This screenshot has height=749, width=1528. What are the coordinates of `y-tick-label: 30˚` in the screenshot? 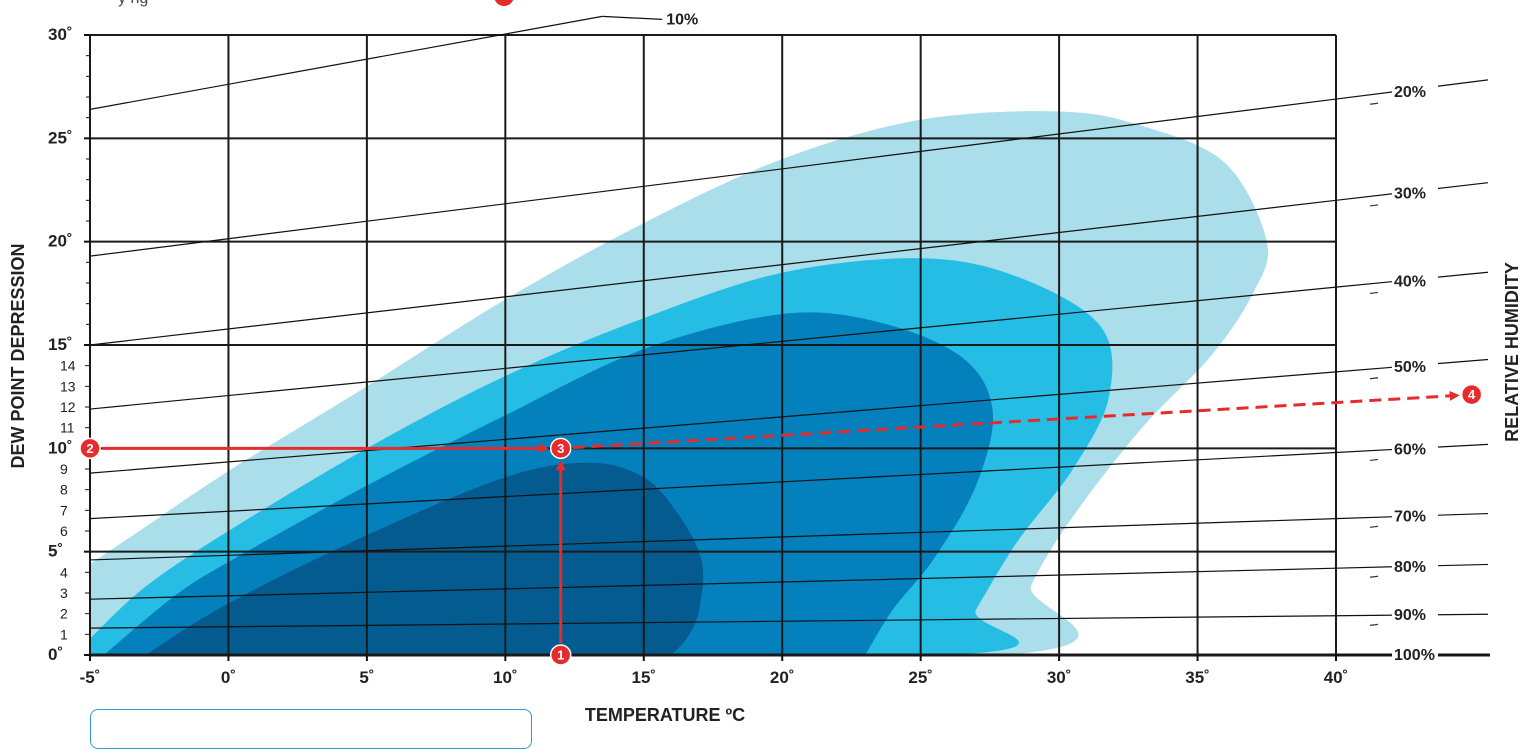 It's located at (60, 34).